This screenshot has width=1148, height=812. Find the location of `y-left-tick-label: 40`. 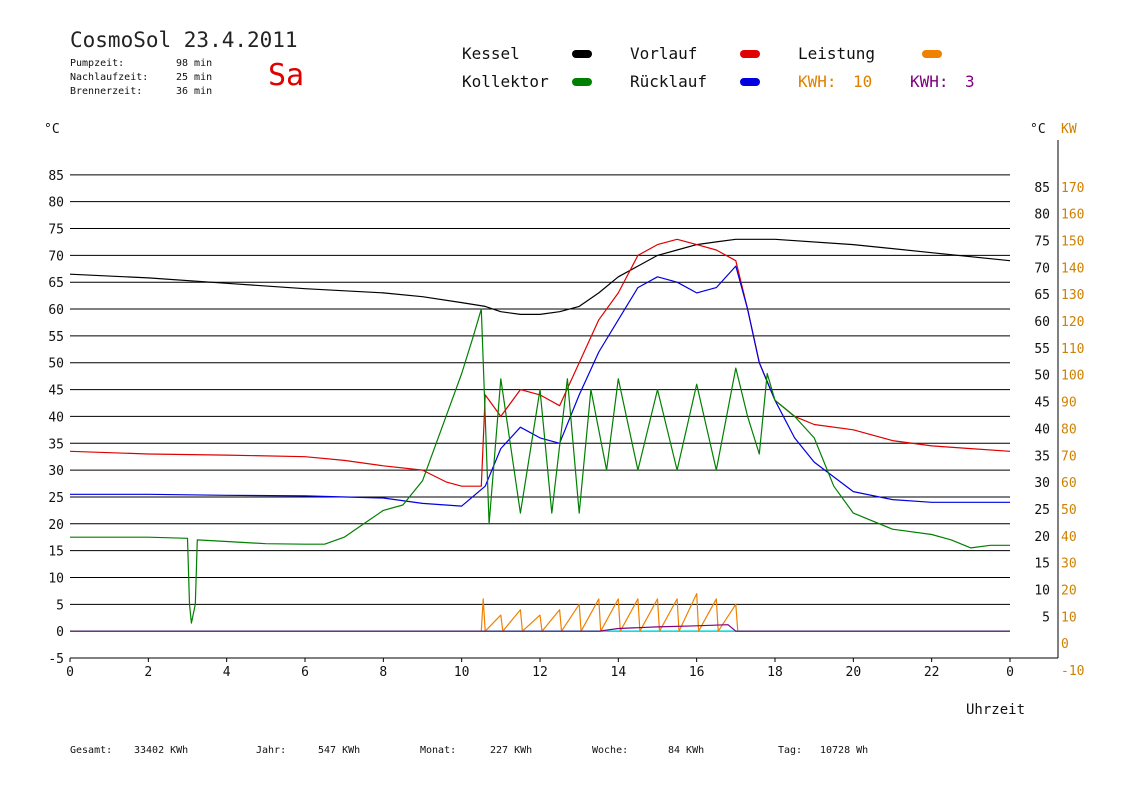

y-left-tick-label: 40 is located at coordinates (56, 417).